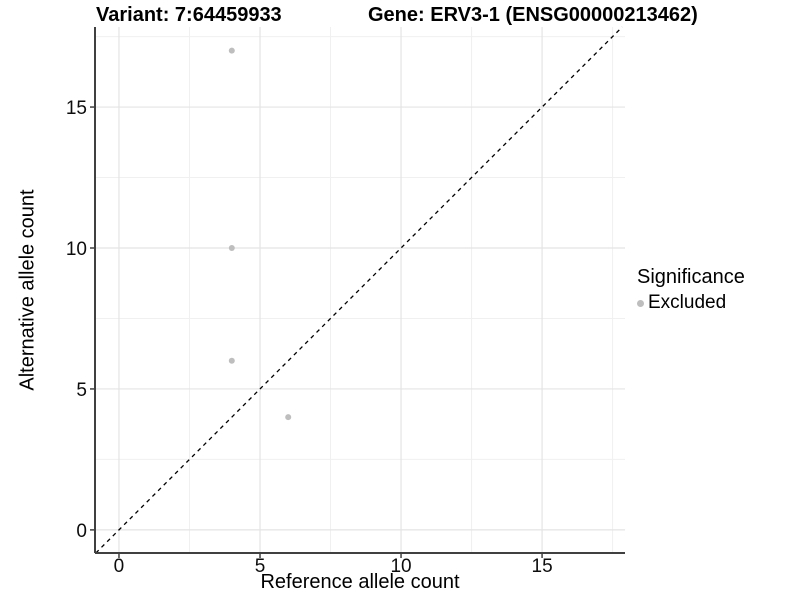  What do you see at coordinates (640, 303) in the screenshot?
I see `legend-point-icon` at bounding box center [640, 303].